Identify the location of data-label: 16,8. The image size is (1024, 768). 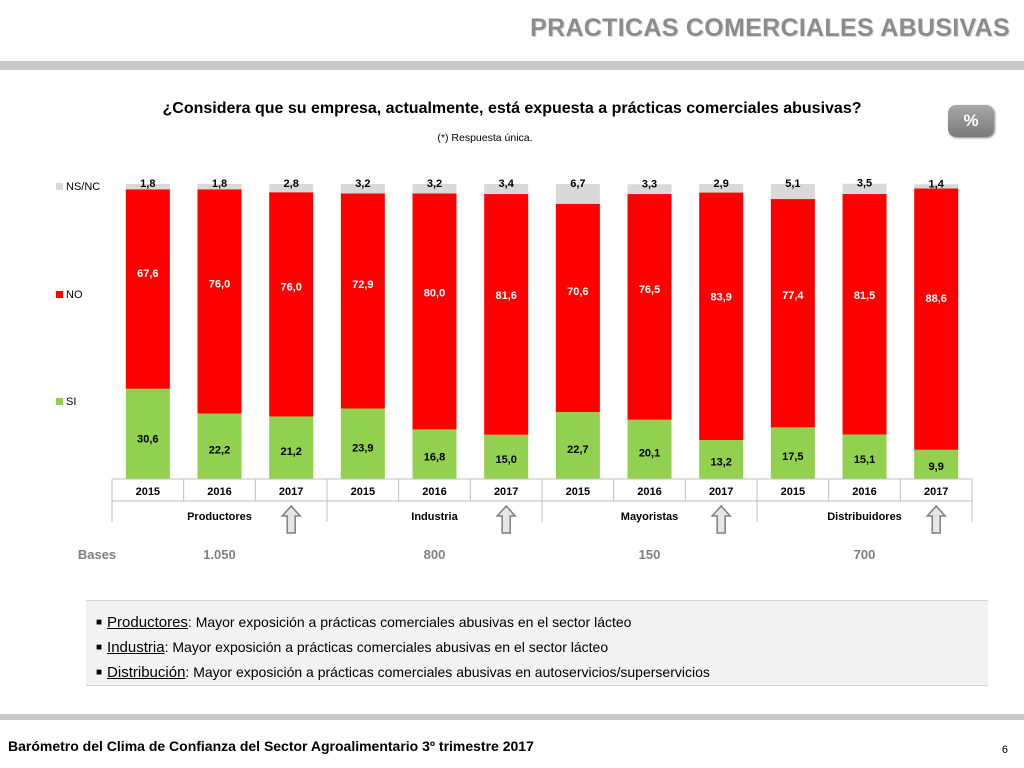
(434, 458).